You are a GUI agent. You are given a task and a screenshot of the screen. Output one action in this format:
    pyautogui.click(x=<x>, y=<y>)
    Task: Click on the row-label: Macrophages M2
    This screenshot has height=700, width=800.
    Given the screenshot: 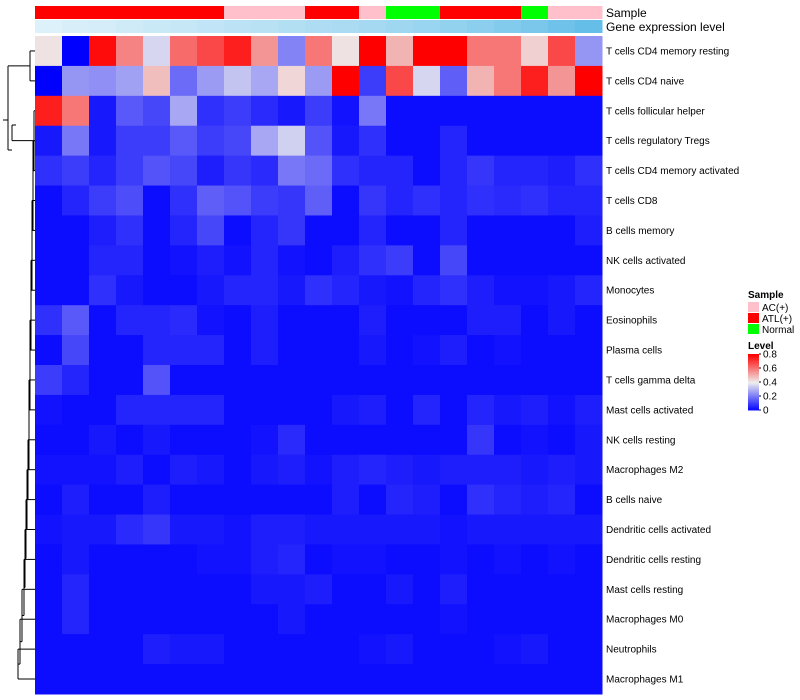 What is the action you would take?
    pyautogui.click(x=645, y=470)
    